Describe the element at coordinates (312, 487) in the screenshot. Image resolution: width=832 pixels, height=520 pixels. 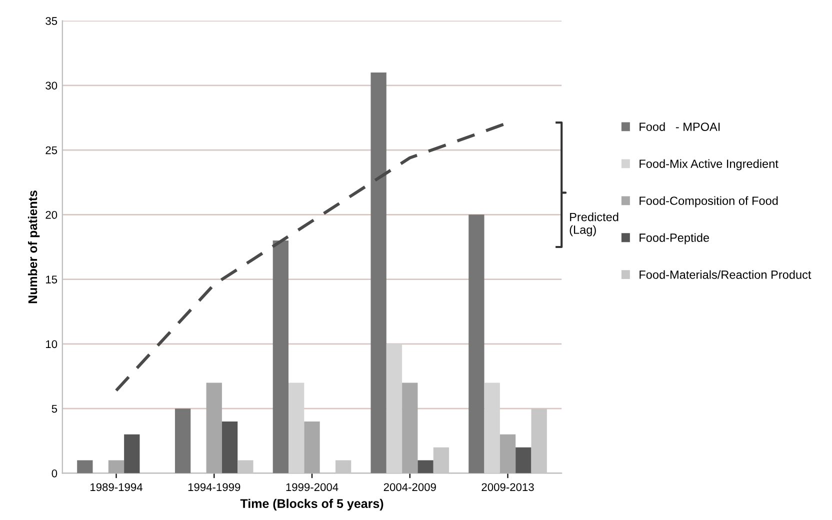
I see `x-tick-label: 1999-2004` at that location.